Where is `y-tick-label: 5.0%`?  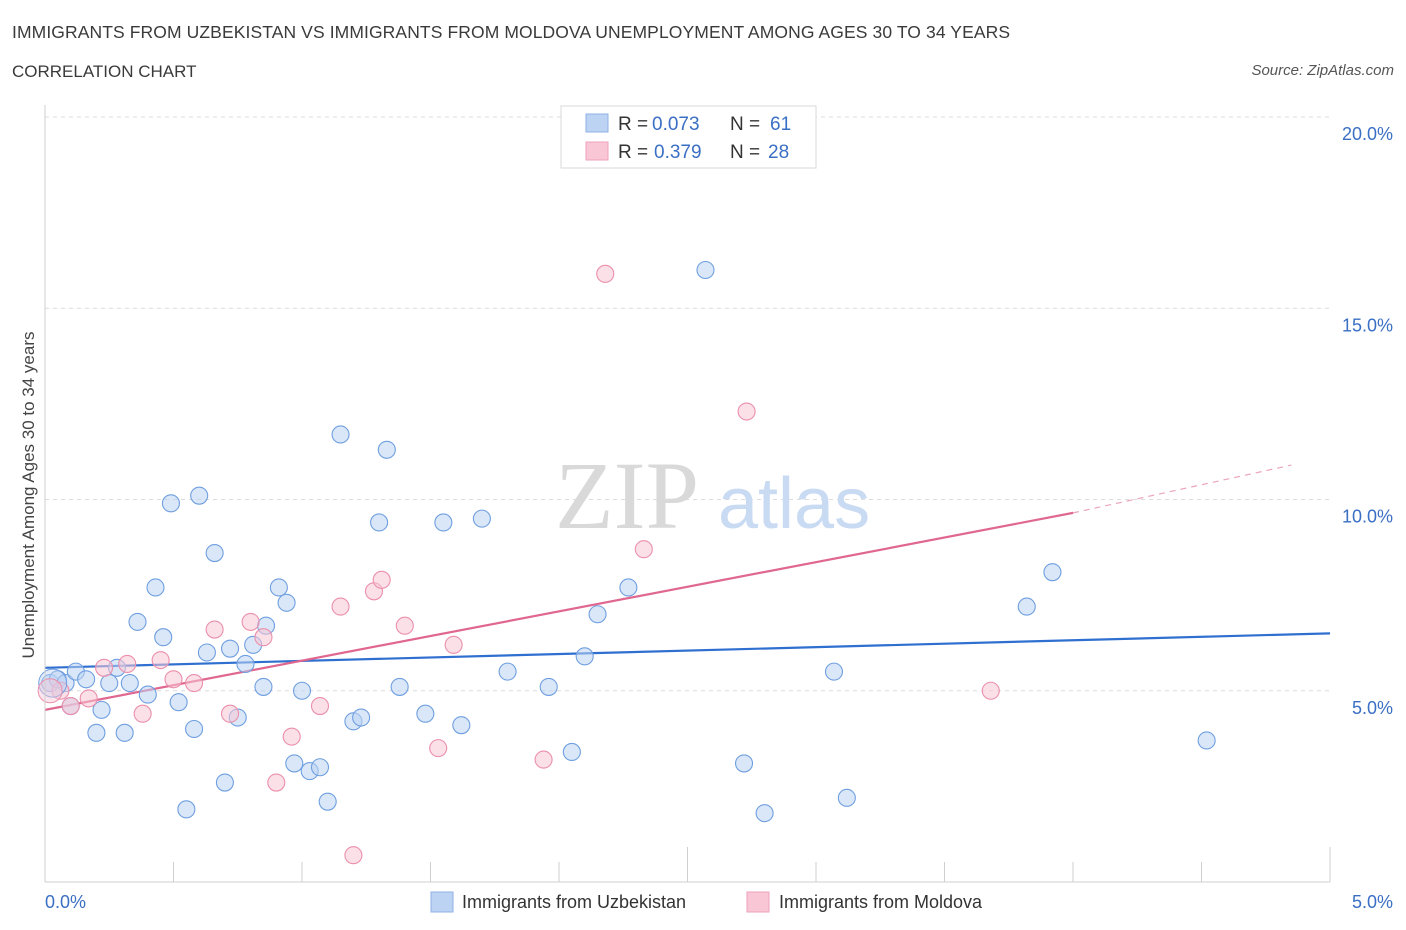
y-tick-label: 5.0% is located at coordinates (1372, 708).